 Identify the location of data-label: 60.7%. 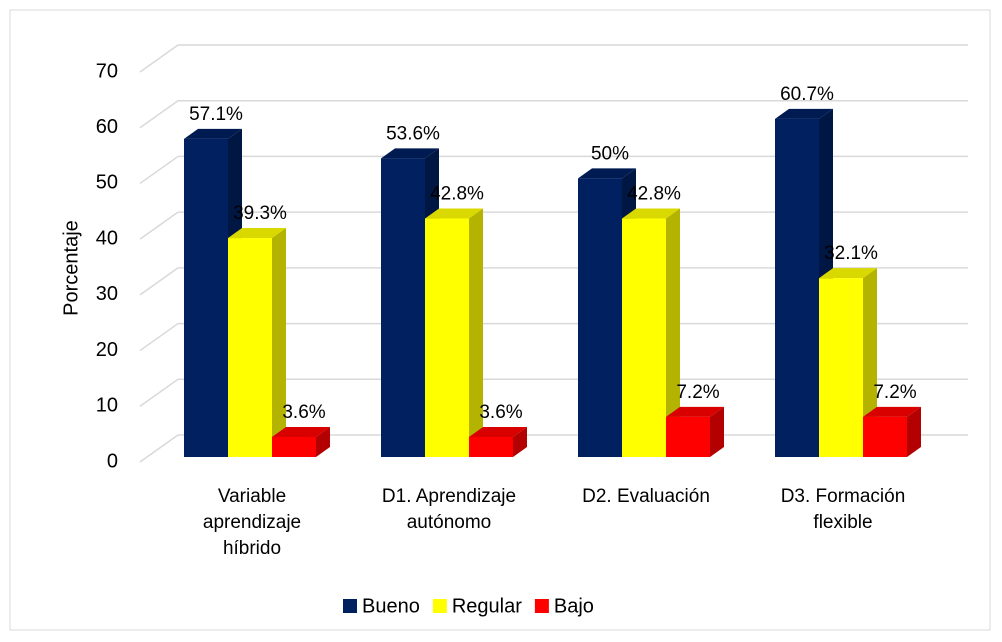
(807, 94).